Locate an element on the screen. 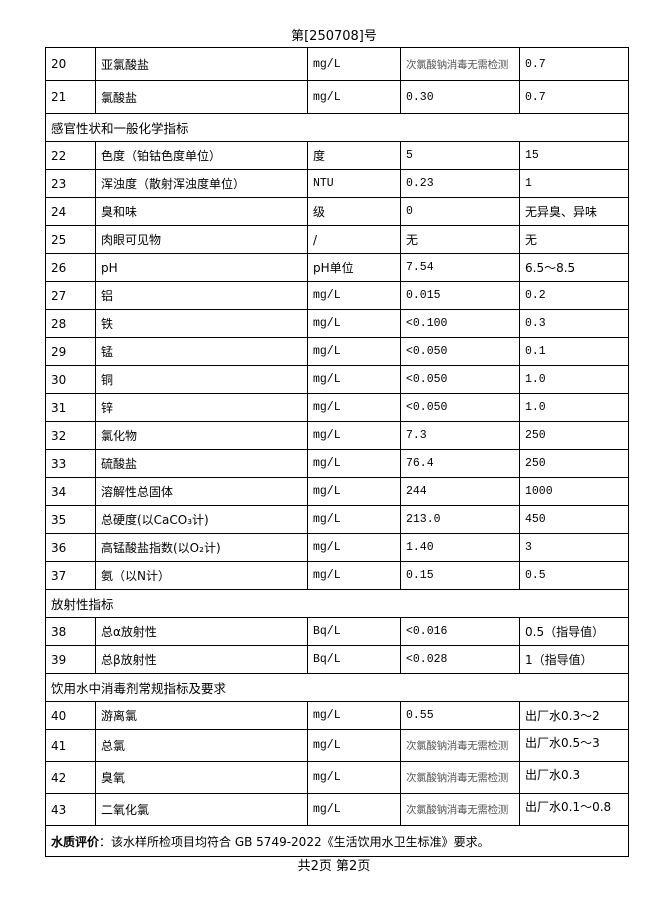  item-number: 43 is located at coordinates (70, 809).